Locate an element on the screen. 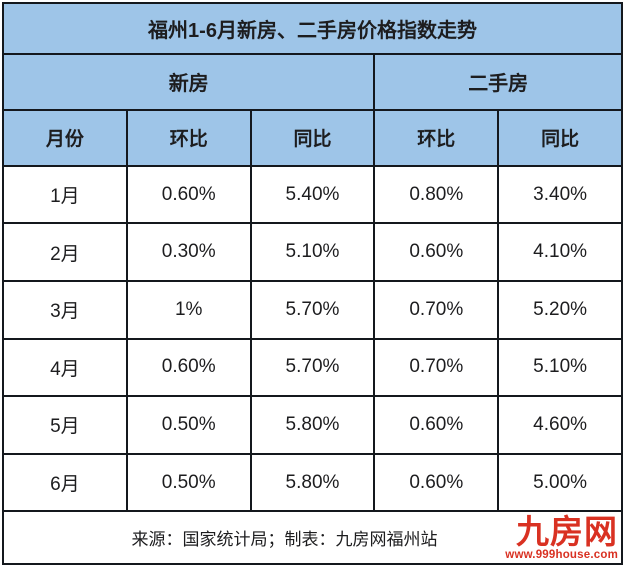 The image size is (625, 567). column-header-new-yoy: 同比 is located at coordinates (312, 138).